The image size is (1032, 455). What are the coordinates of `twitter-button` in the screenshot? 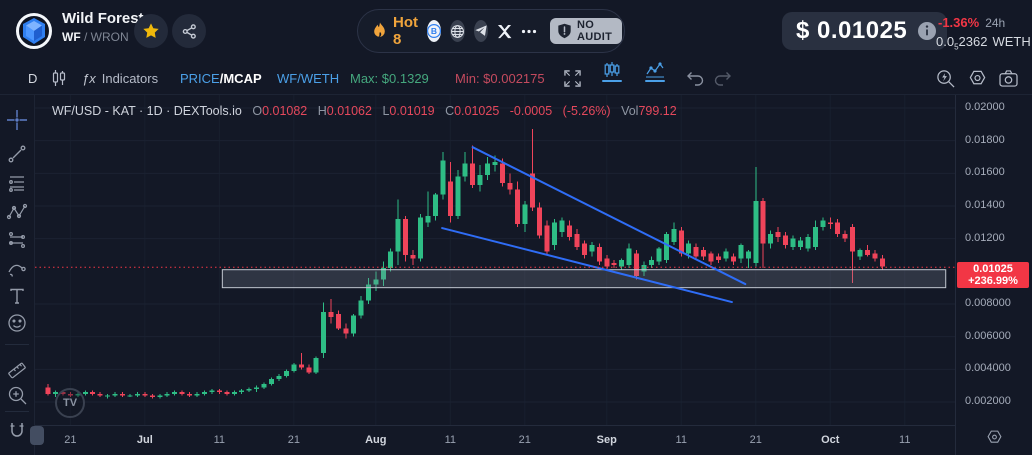 It's located at (504, 31).